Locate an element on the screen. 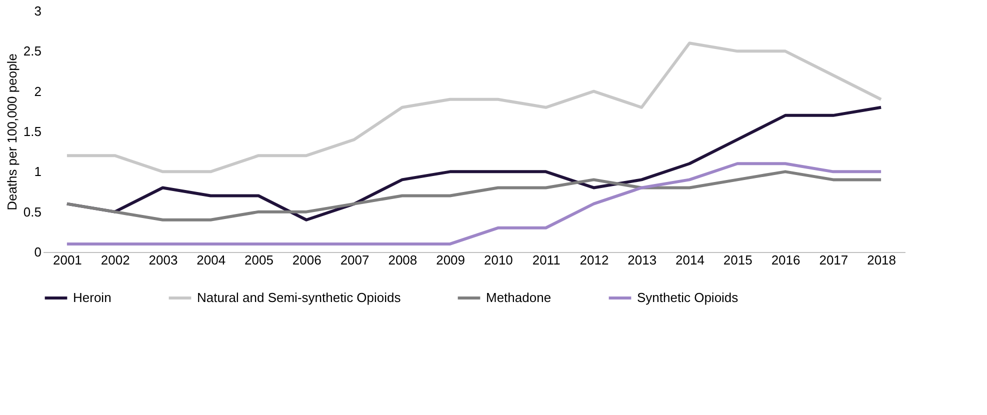  legend-label: Synthetic Opioids is located at coordinates (688, 297).